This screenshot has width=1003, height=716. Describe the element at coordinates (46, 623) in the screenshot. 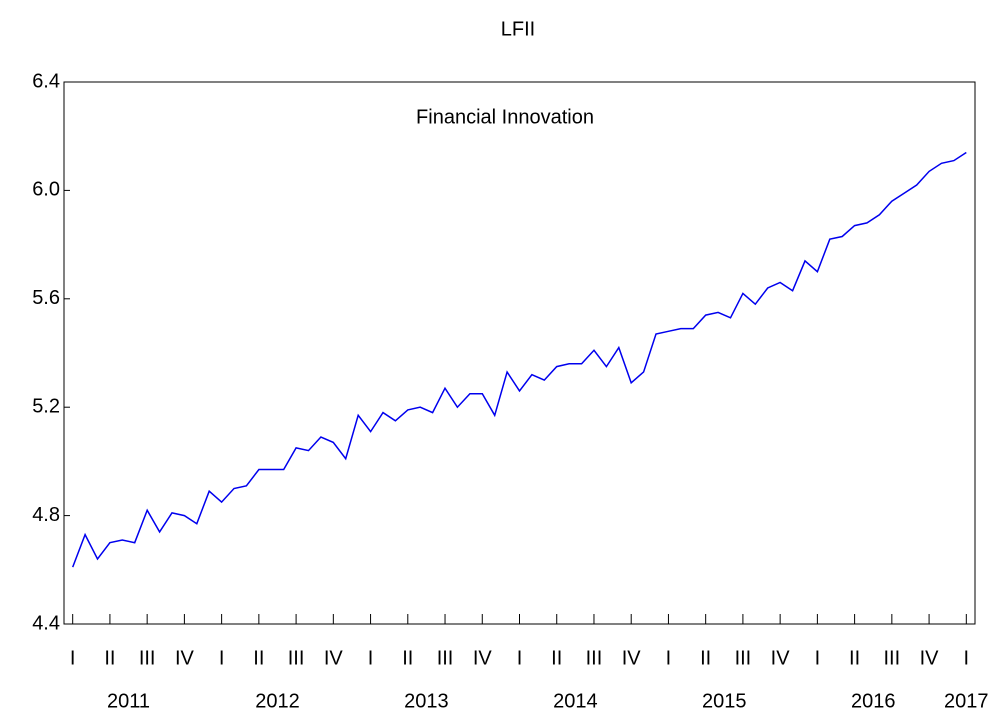

I see `y-tick-label: 4.4` at that location.